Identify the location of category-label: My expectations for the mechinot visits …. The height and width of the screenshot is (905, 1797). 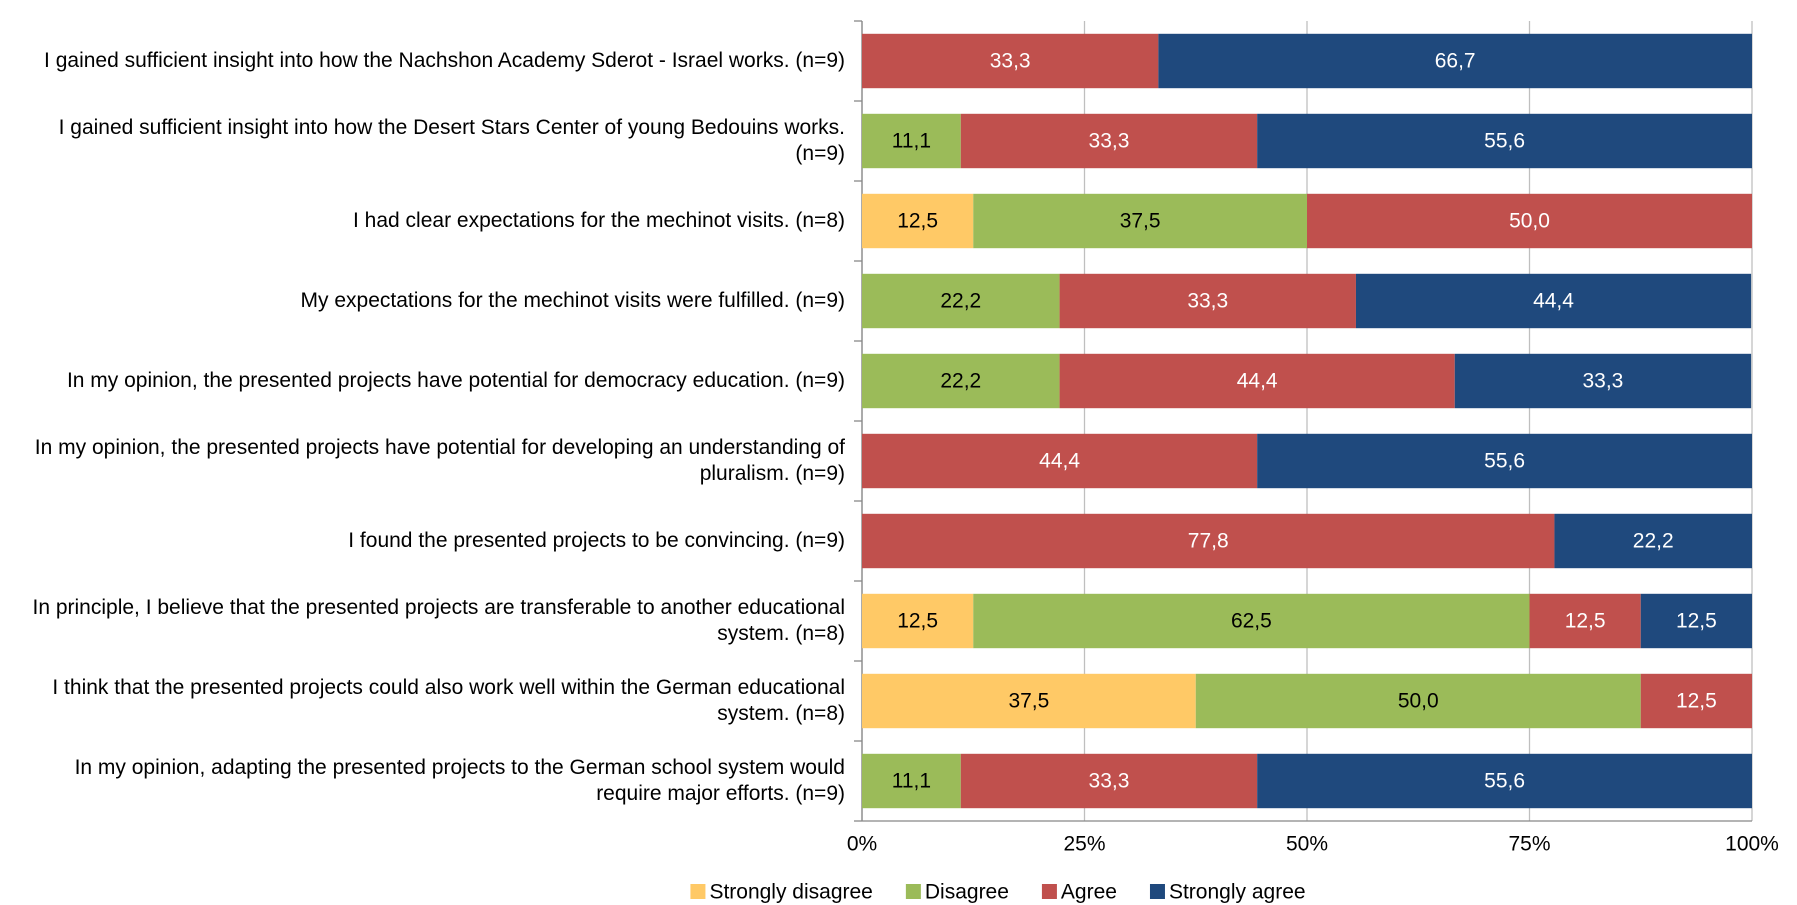
(572, 300).